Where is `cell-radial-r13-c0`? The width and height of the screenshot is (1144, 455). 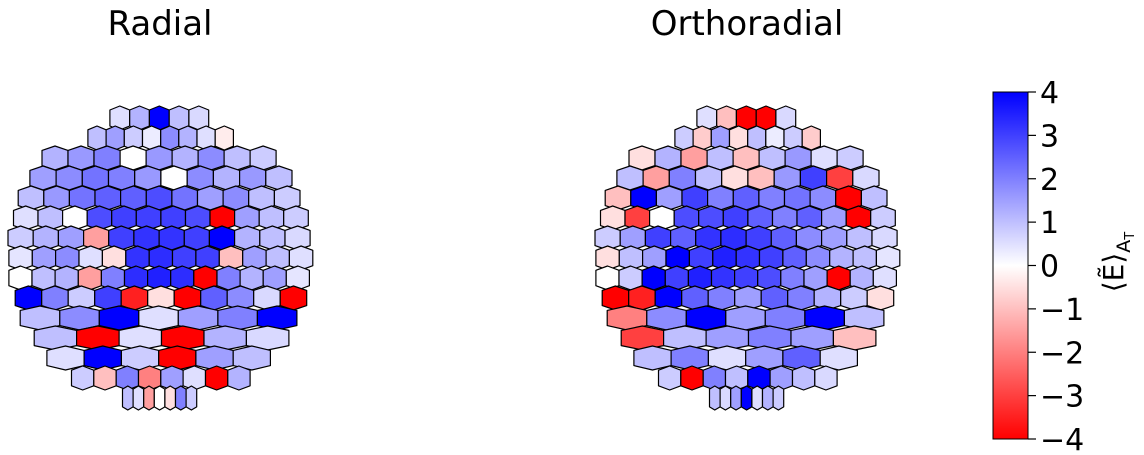
cell-radial-r13-c0 is located at coordinates (83, 378).